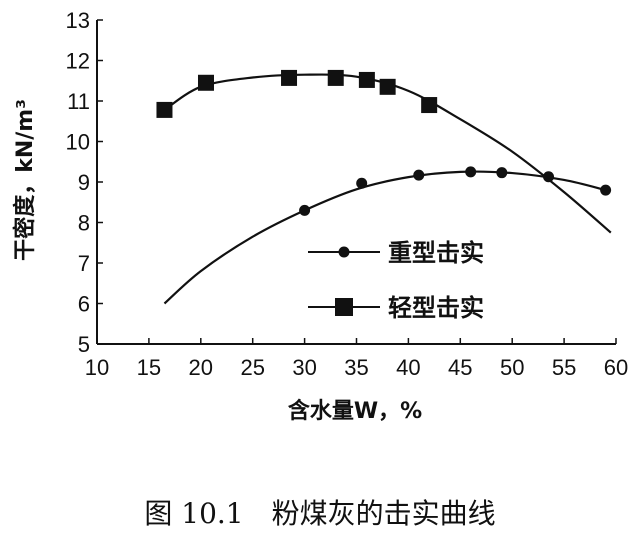 Image resolution: width=640 pixels, height=535 pixels. I want to click on y-tick-label: 9, so click(84, 182).